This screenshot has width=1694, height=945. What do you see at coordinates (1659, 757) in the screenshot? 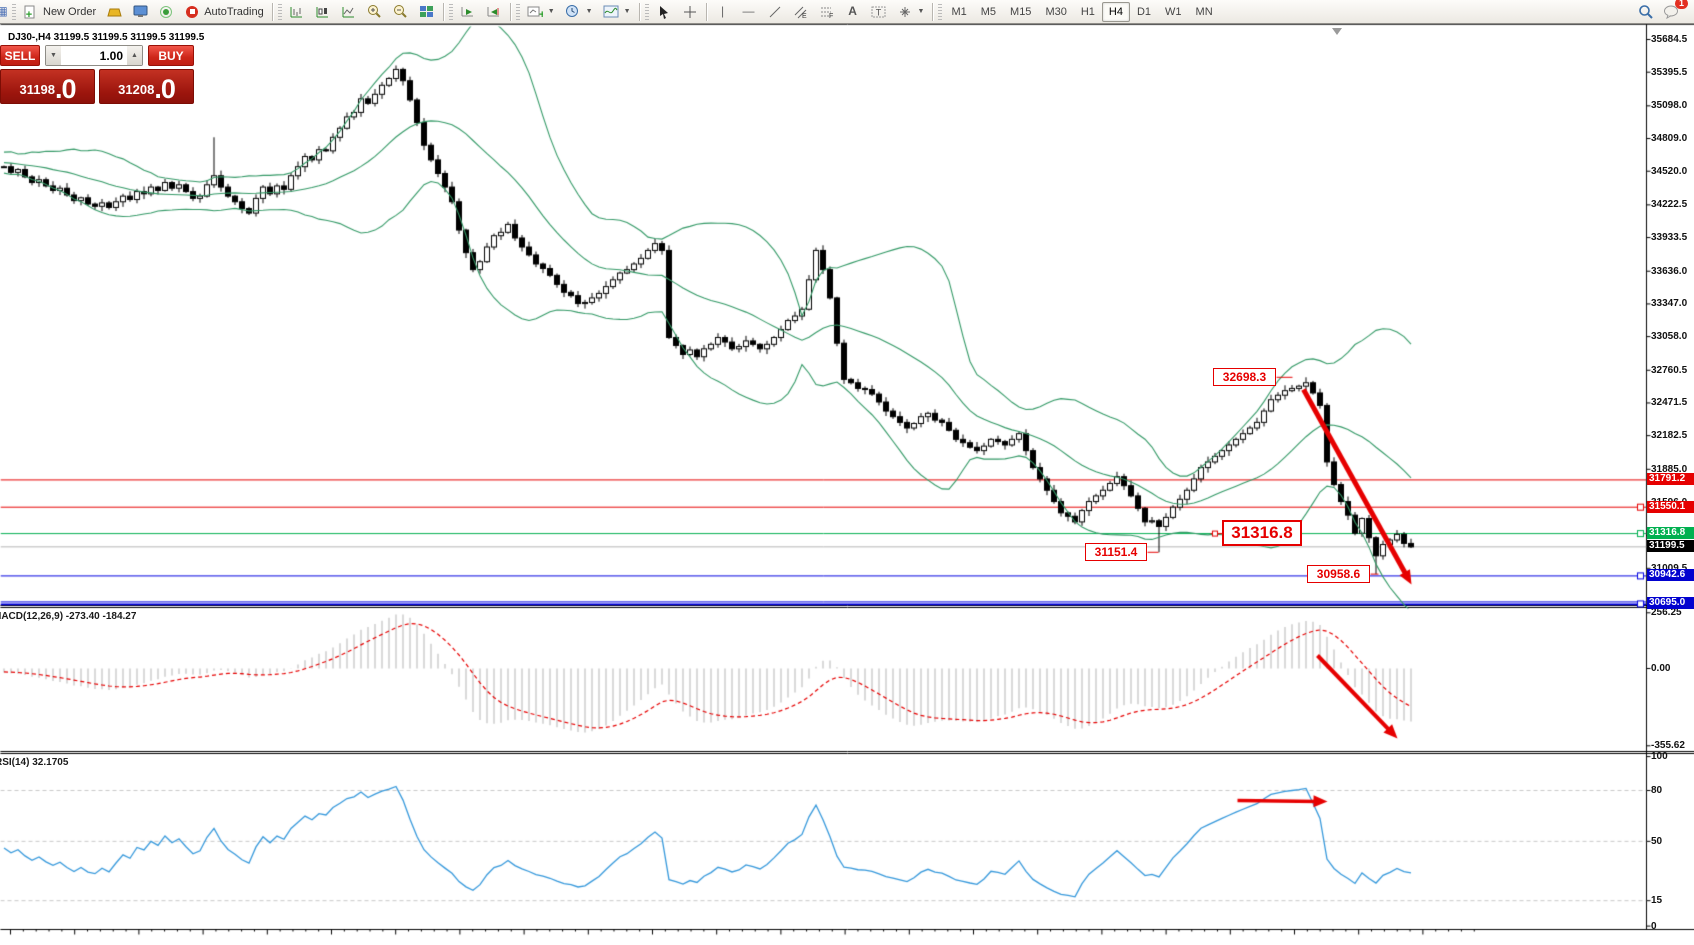
I see `rsi-tick-label: 100` at bounding box center [1659, 757].